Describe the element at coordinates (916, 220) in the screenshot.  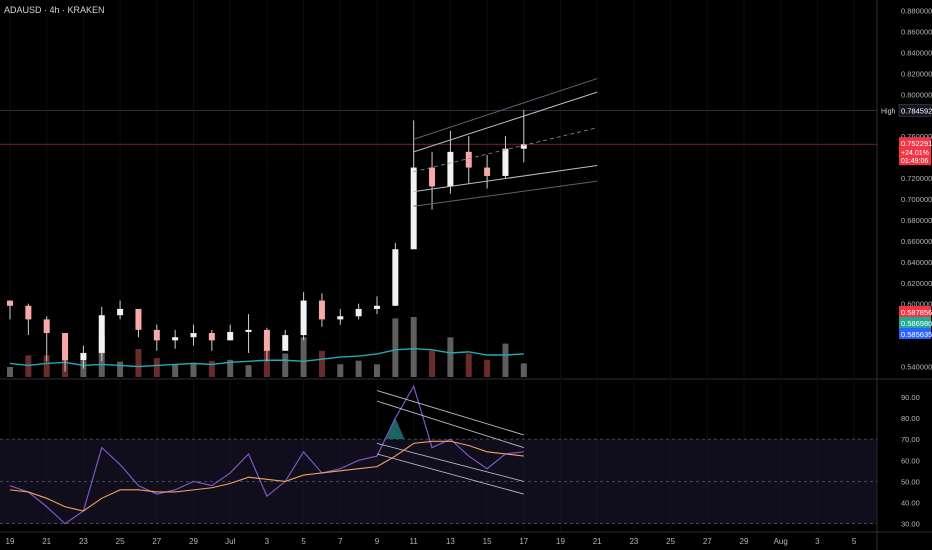
I see `price-tick-label: 0.680000` at that location.